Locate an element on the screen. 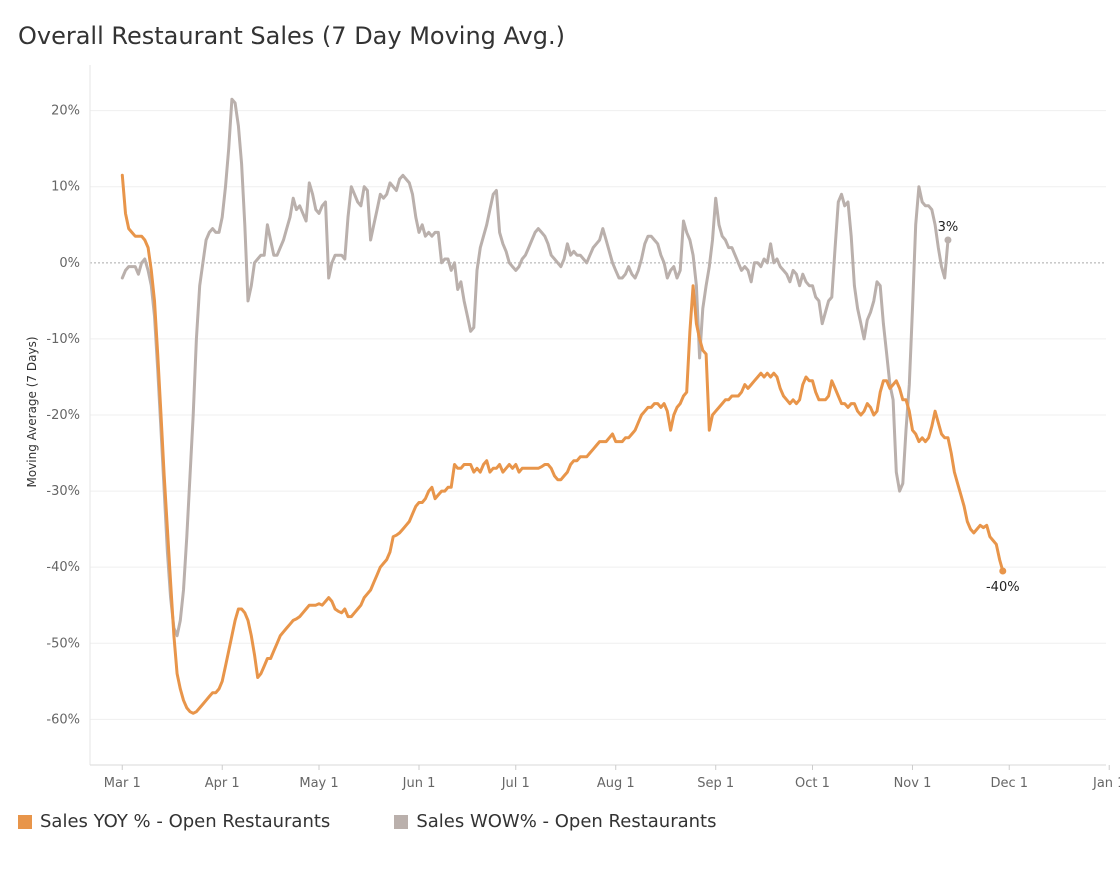 The width and height of the screenshot is (1120, 896). y-tick-label: 0% is located at coordinates (69, 263).